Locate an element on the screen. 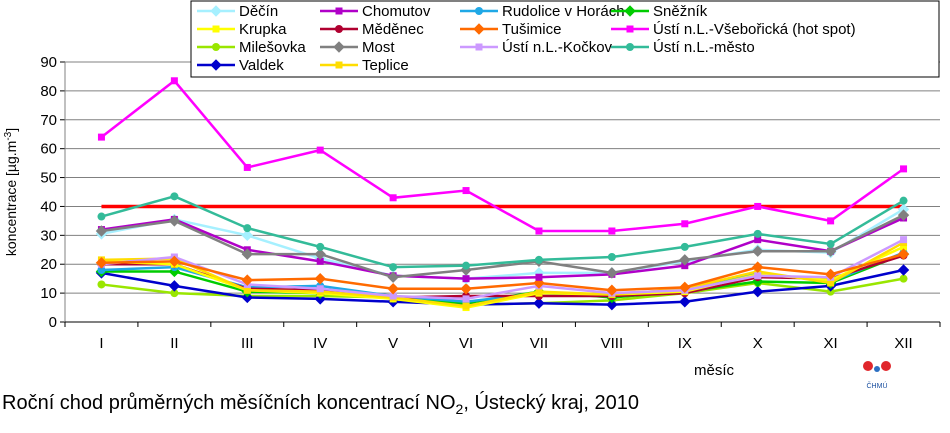 This screenshot has height=433, width=950. point-tusimice-ix is located at coordinates (685, 287).